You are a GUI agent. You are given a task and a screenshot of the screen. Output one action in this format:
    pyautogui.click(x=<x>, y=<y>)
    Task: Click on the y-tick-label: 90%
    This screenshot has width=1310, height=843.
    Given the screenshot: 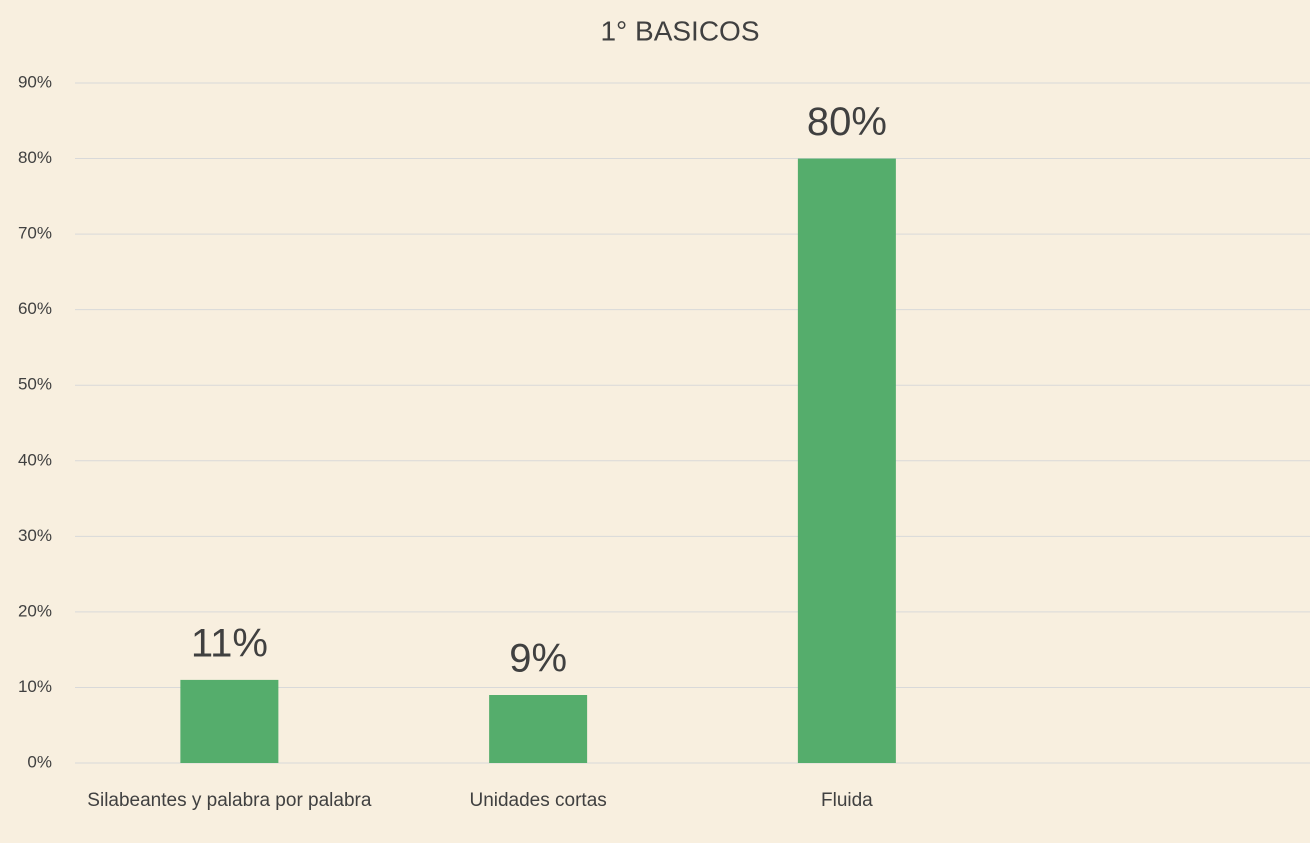 What is the action you would take?
    pyautogui.click(x=35, y=81)
    